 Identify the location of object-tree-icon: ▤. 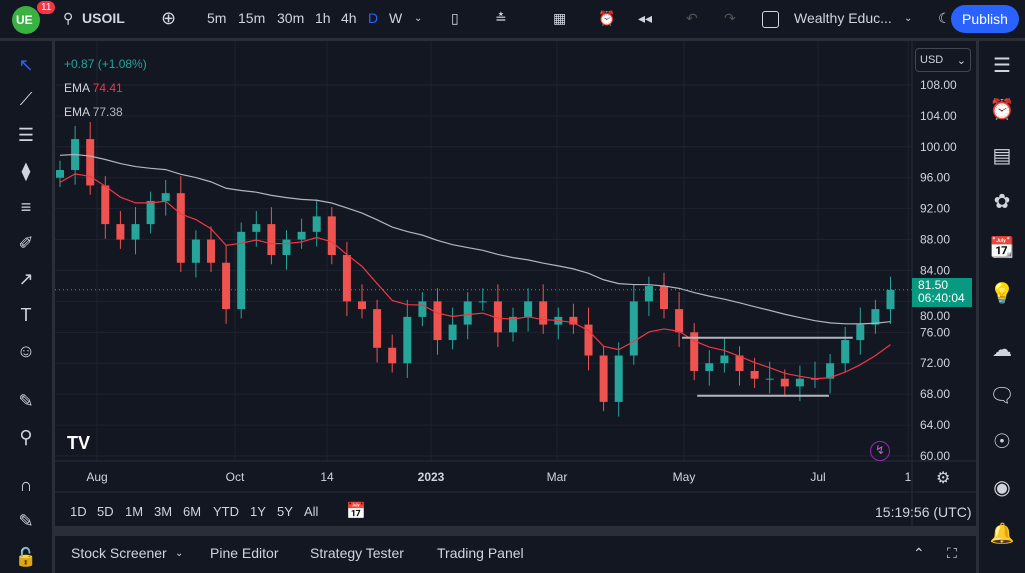
(1002, 156).